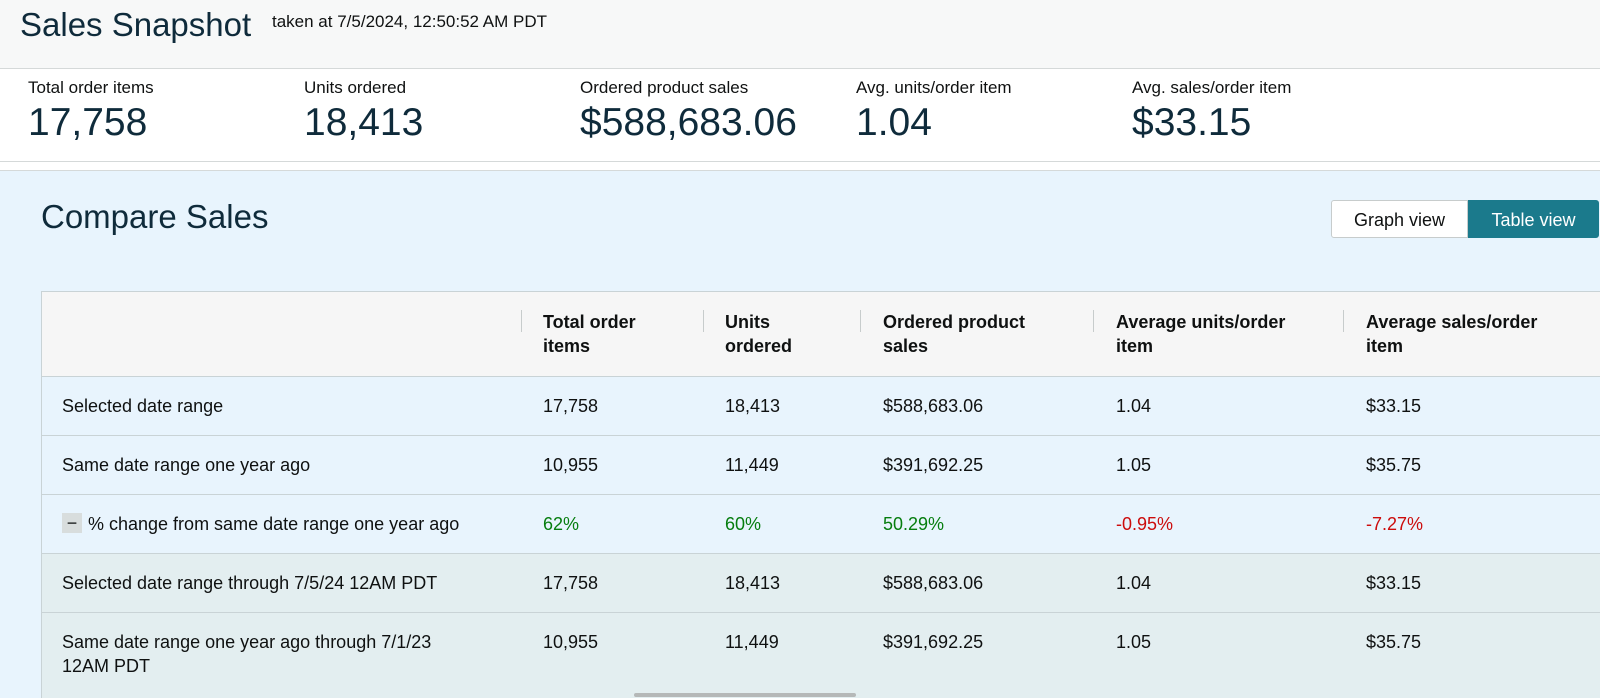  What do you see at coordinates (914, 524) in the screenshot?
I see `table-cell: 50.29%` at bounding box center [914, 524].